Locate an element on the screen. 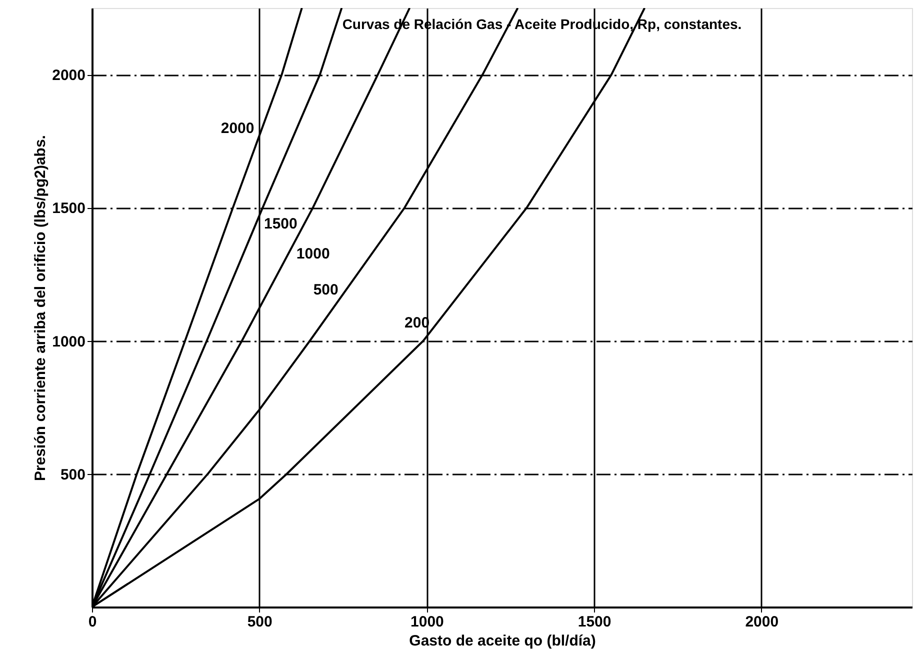  y-tick-label: 500 is located at coordinates (73, 475).